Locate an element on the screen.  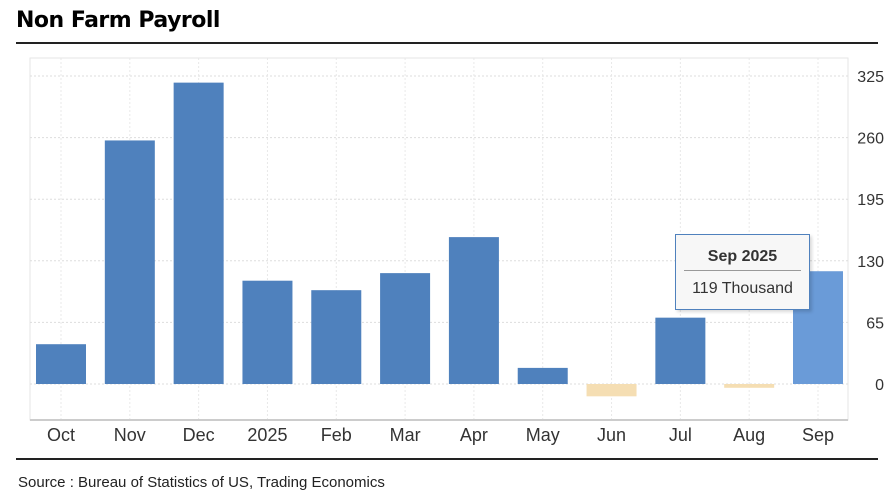
bar-2025 is located at coordinates (267, 332).